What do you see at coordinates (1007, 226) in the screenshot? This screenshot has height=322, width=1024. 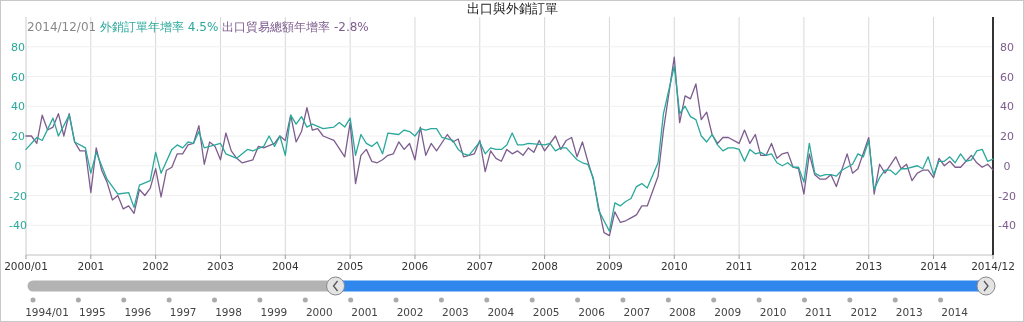 I see `y2-tick-label: -40` at bounding box center [1007, 226].